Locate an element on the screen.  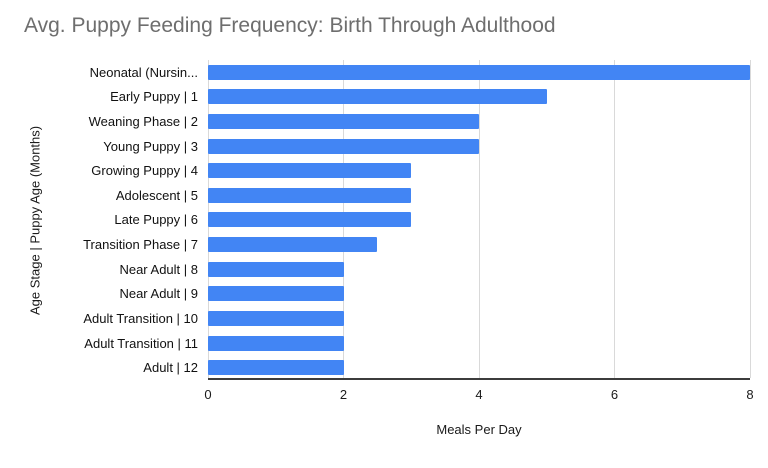
x-tick-label: 8 is located at coordinates (750, 394).